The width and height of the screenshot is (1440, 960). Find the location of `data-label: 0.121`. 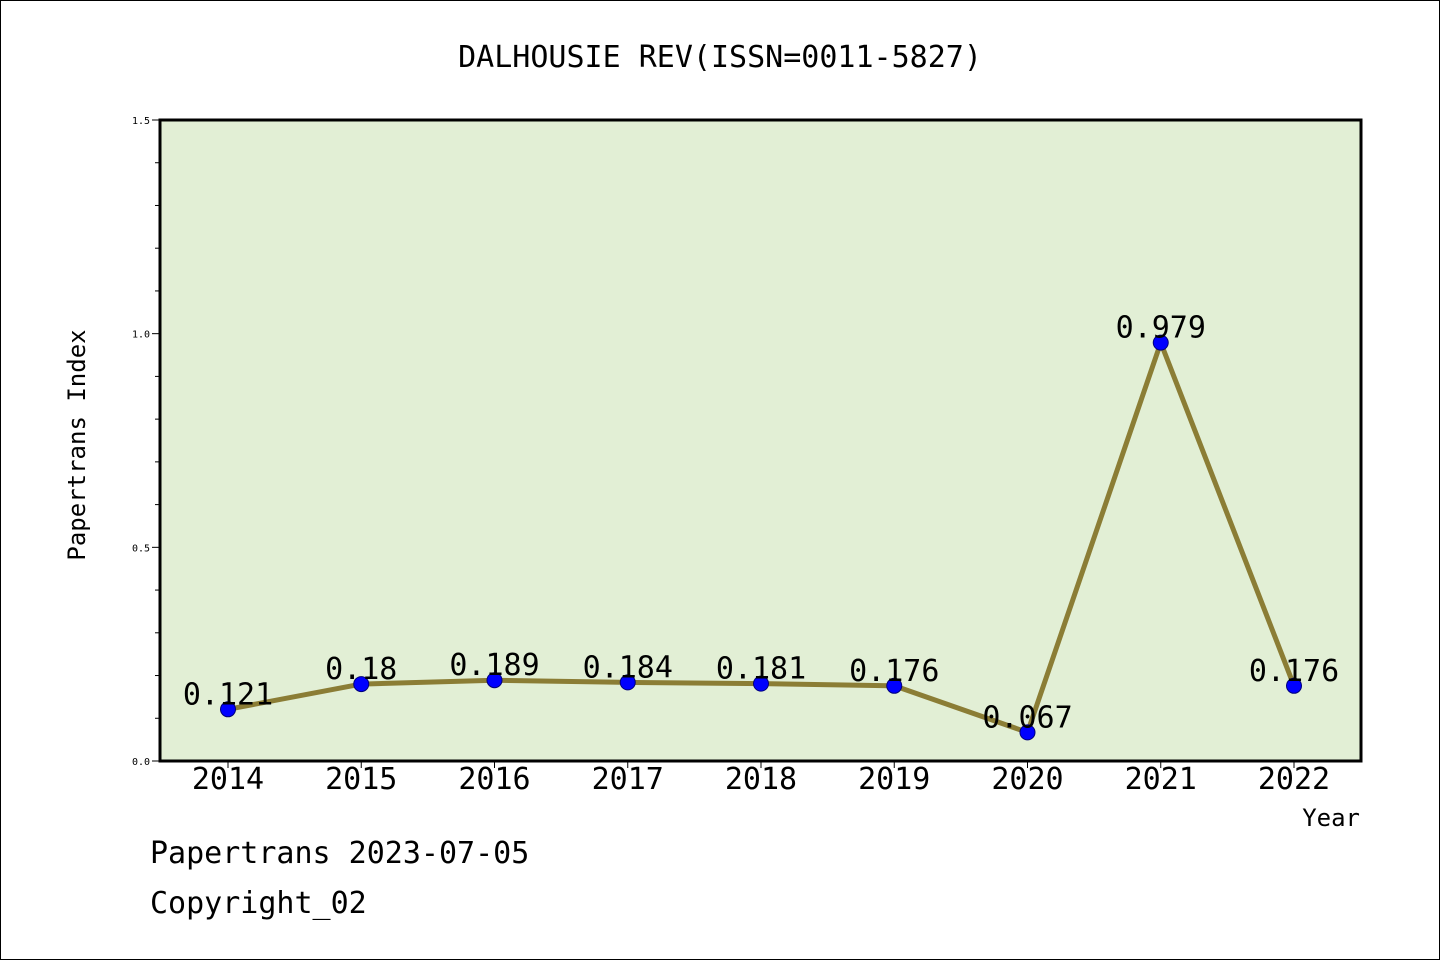

data-label: 0.121 is located at coordinates (228, 694).